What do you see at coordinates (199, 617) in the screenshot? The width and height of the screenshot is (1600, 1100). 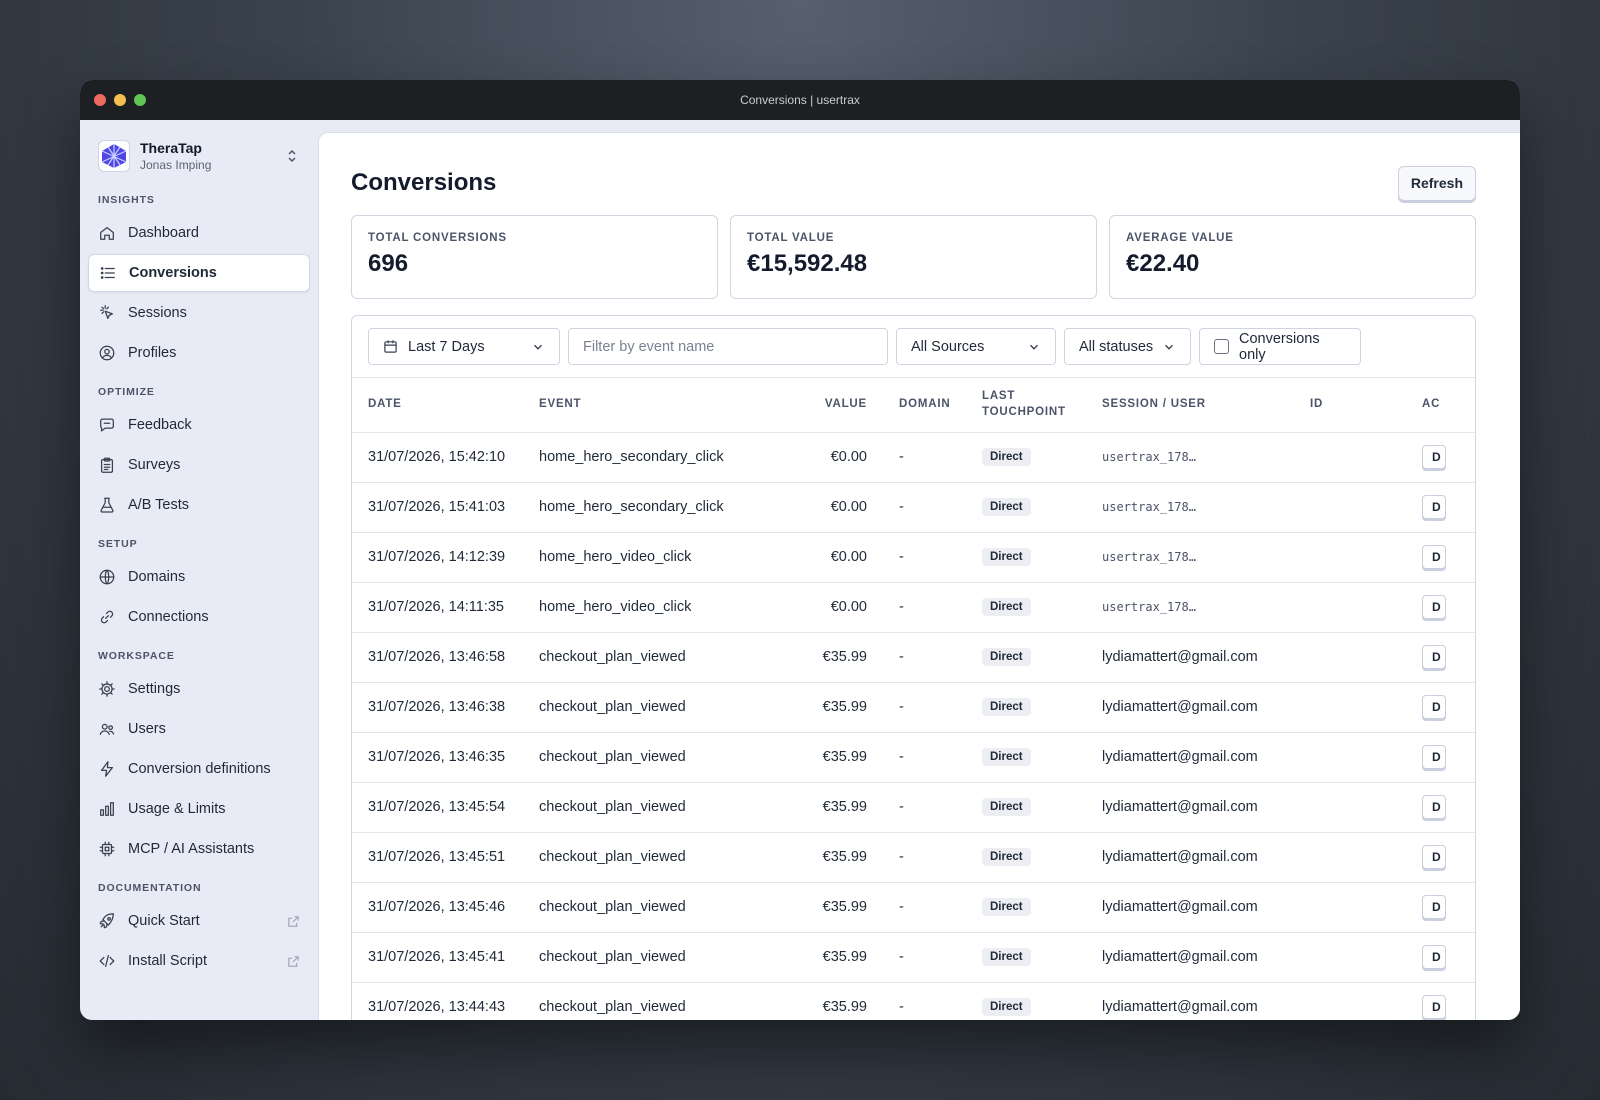 I see `sidebar-item-connections: Connections` at bounding box center [199, 617].